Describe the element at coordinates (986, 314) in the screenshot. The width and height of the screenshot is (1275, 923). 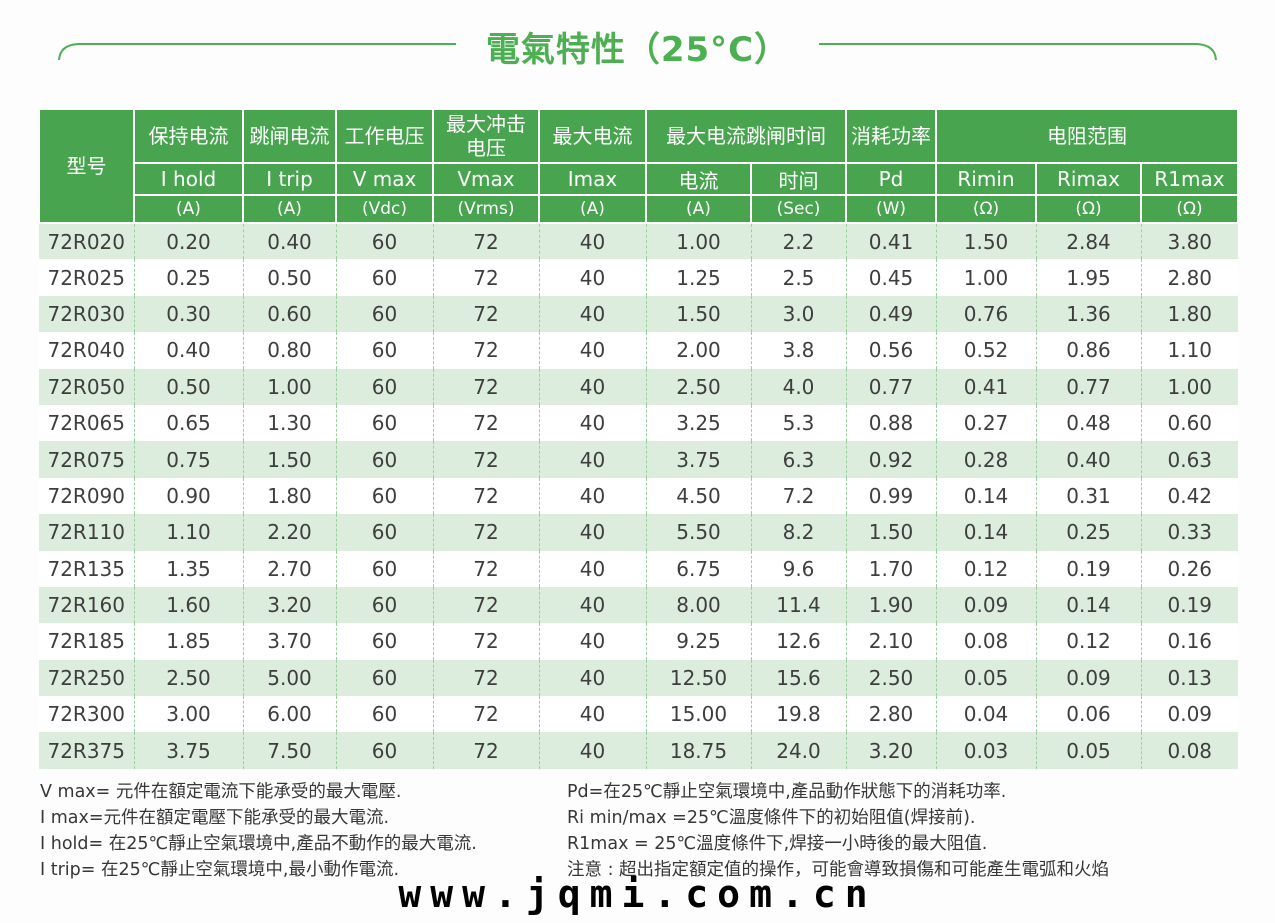
I see `value-cell: 0.76` at that location.